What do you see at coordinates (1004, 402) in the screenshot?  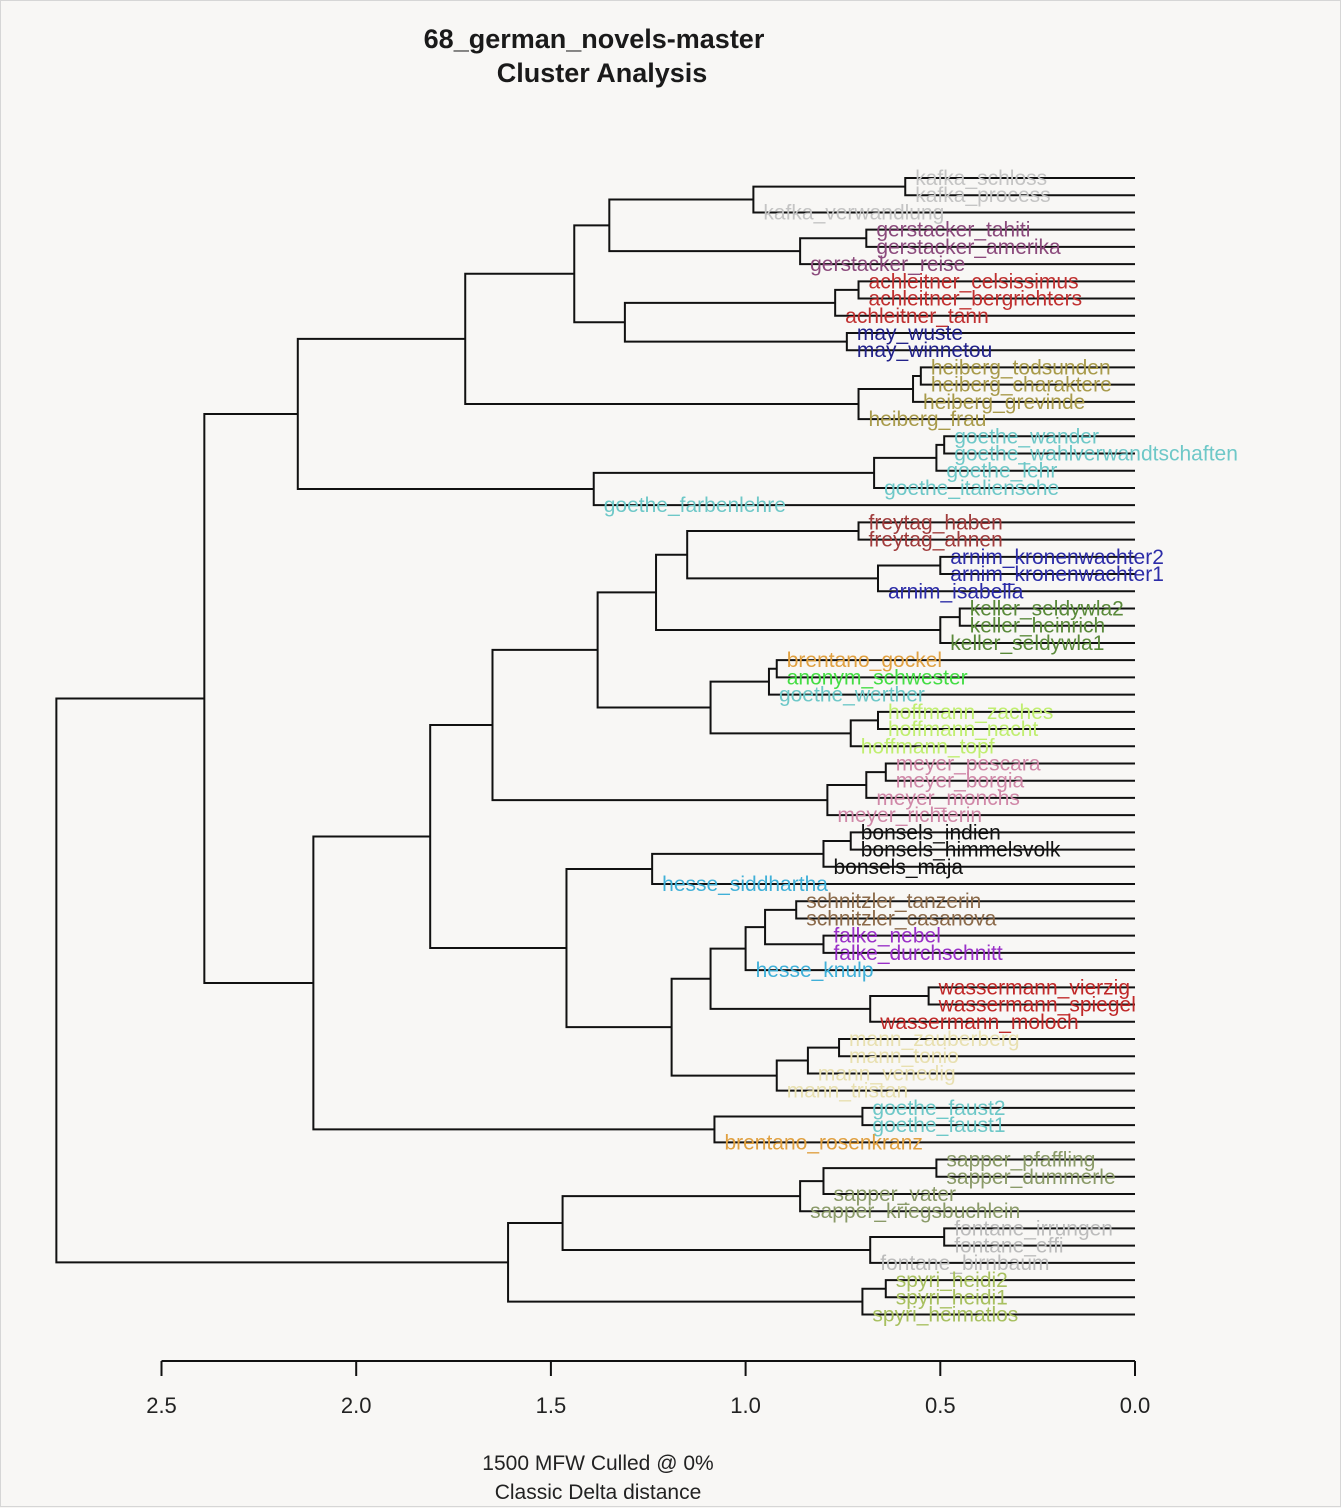 I see `leaf-label: heiberg_grevinde` at bounding box center [1004, 402].